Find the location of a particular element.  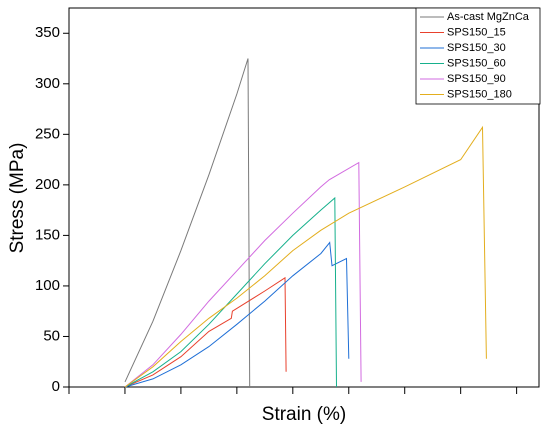

legend-label: SPS150_30 is located at coordinates (476, 48).